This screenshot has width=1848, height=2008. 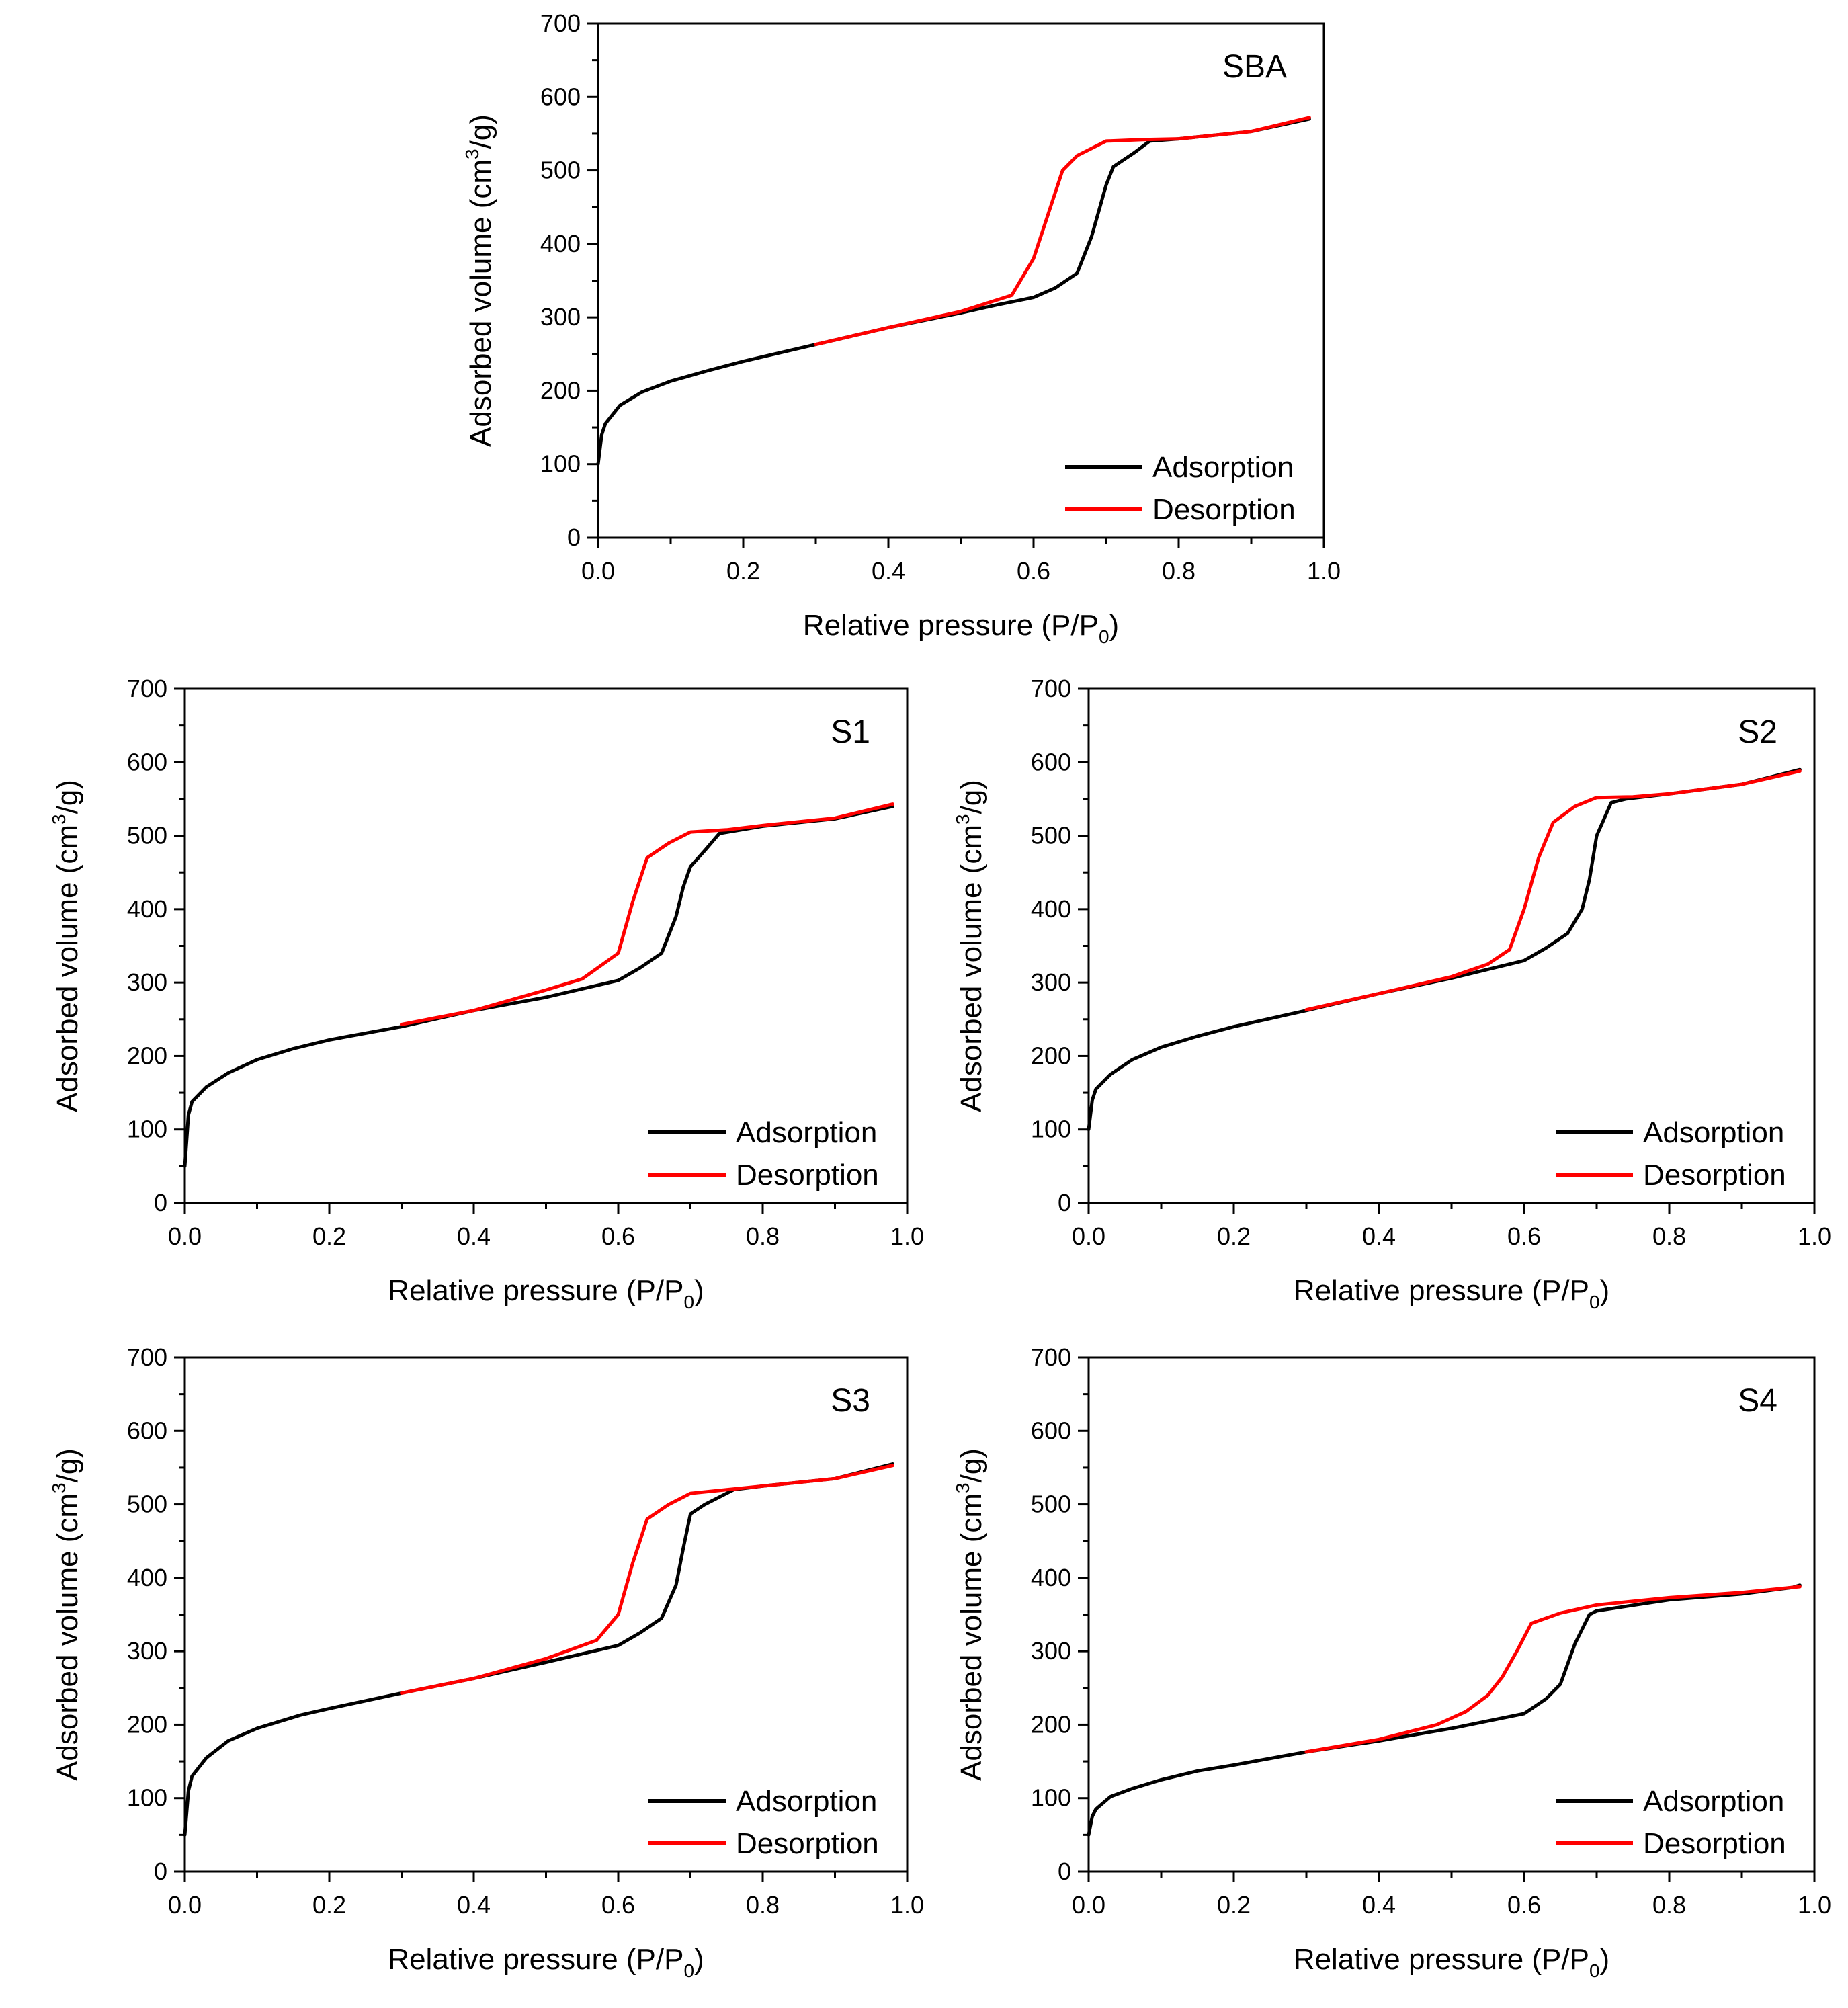 What do you see at coordinates (1254, 67) in the screenshot?
I see `panel-label: SBA` at bounding box center [1254, 67].